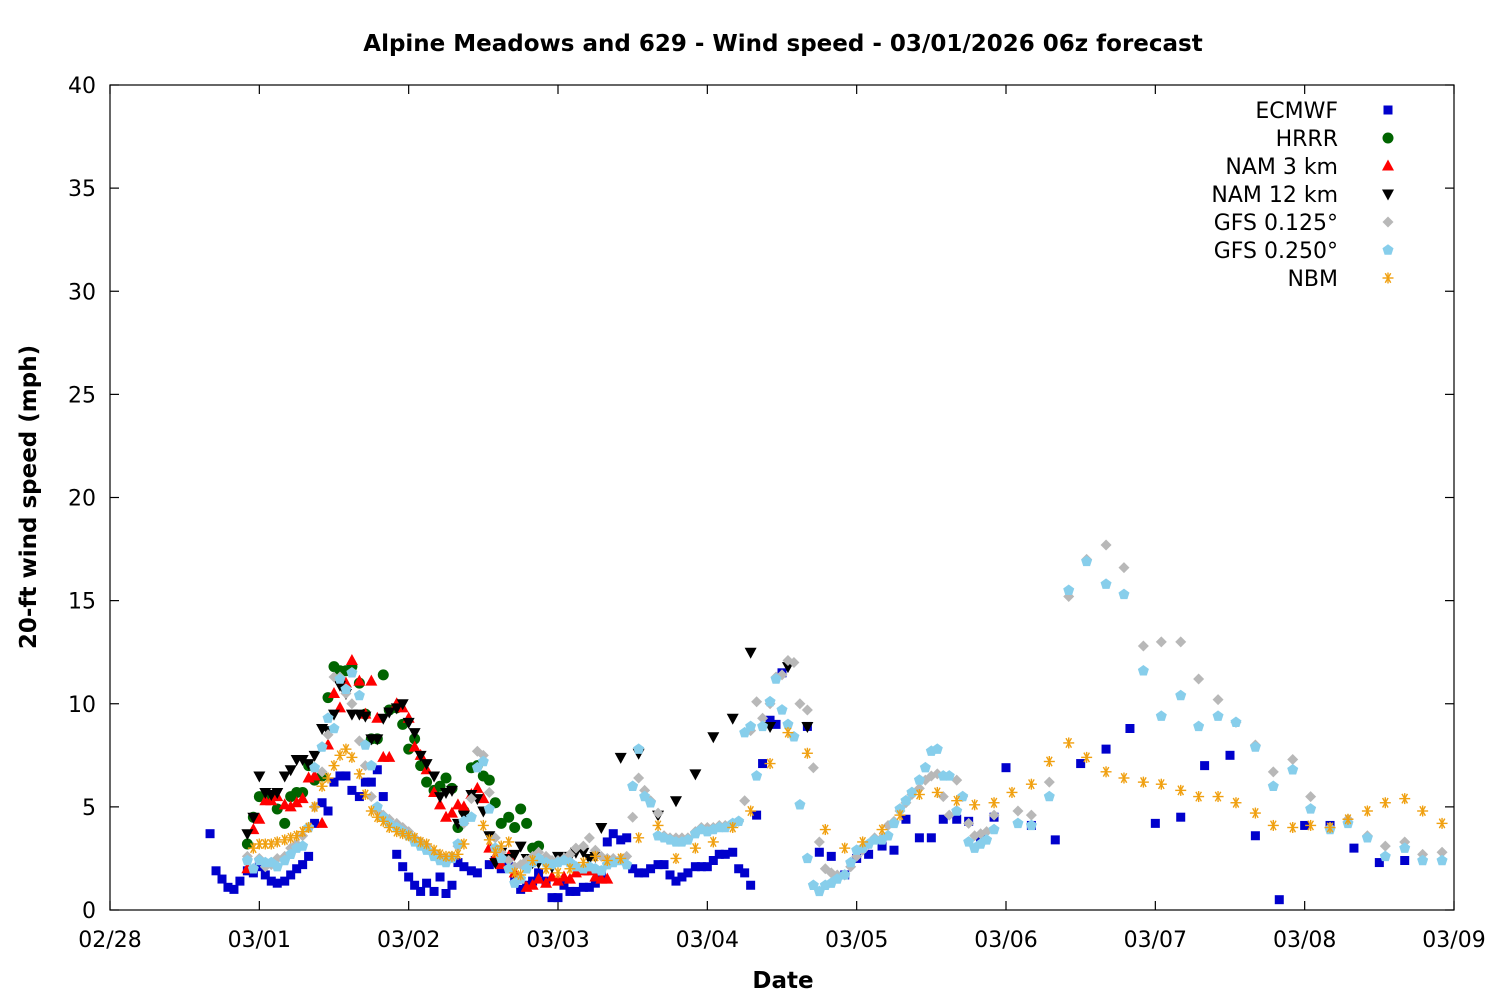 Image resolution: width=1500 pixels, height=1000 pixels. What do you see at coordinates (1388, 138) in the screenshot?
I see `legend-marker-hrrr` at bounding box center [1388, 138].